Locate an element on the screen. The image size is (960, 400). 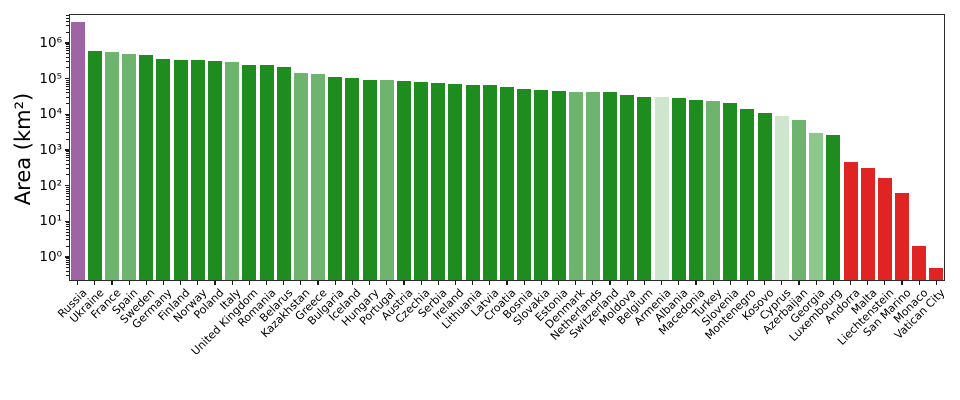
bar-vatican-city is located at coordinates (936, 274).